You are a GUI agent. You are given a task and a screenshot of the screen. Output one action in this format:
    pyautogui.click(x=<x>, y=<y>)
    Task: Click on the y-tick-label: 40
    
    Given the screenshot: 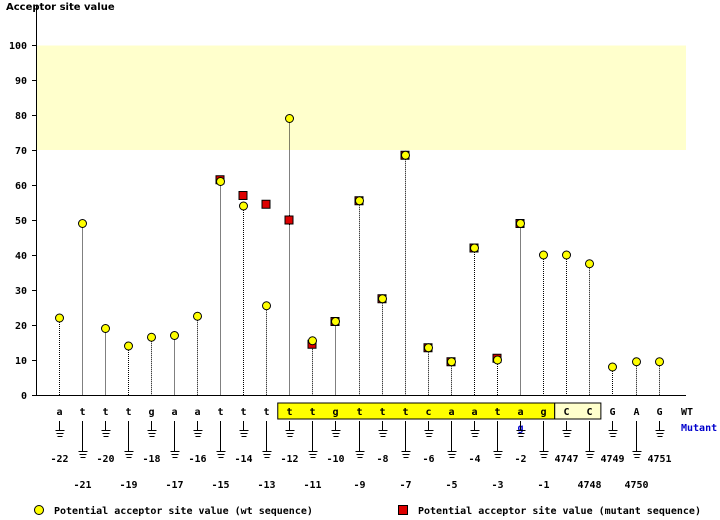 What is the action you would take?
    pyautogui.click(x=21, y=256)
    